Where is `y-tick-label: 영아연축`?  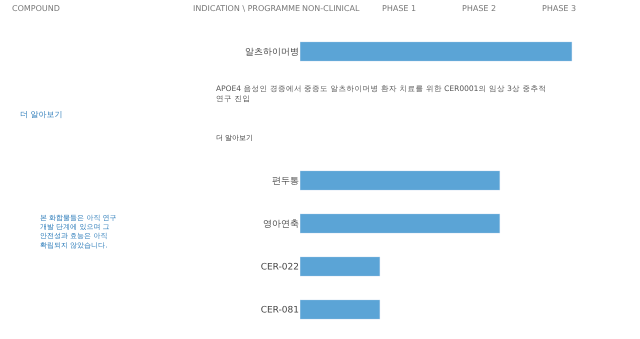 y-tick-label: 영아연축 is located at coordinates (281, 225).